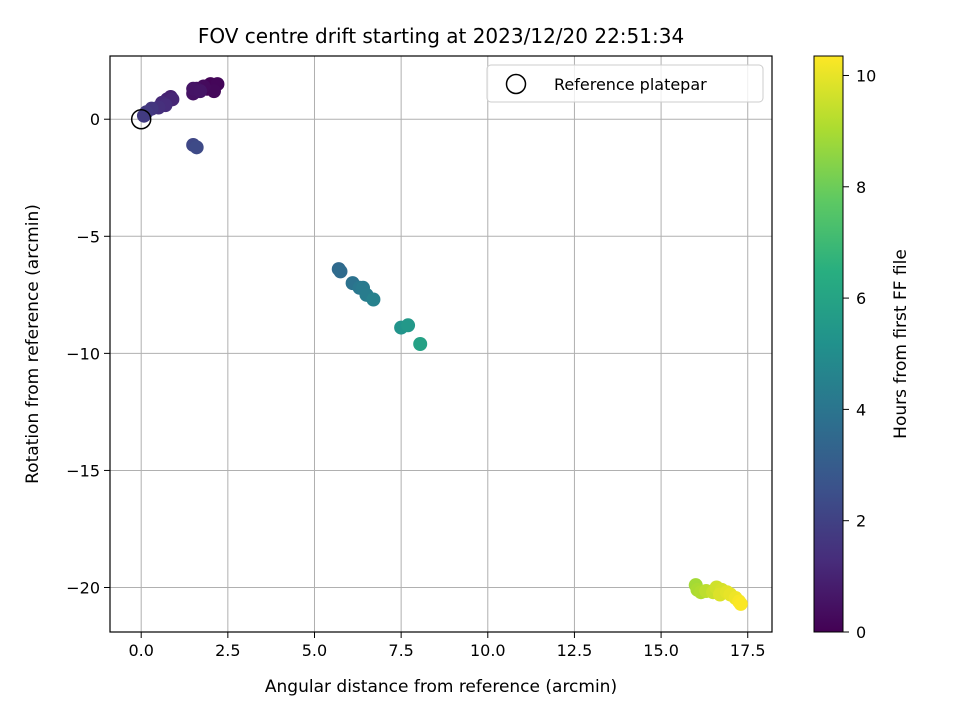  Describe the element at coordinates (861, 521) in the screenshot. I see `colorbar-tick-label: 2` at that location.